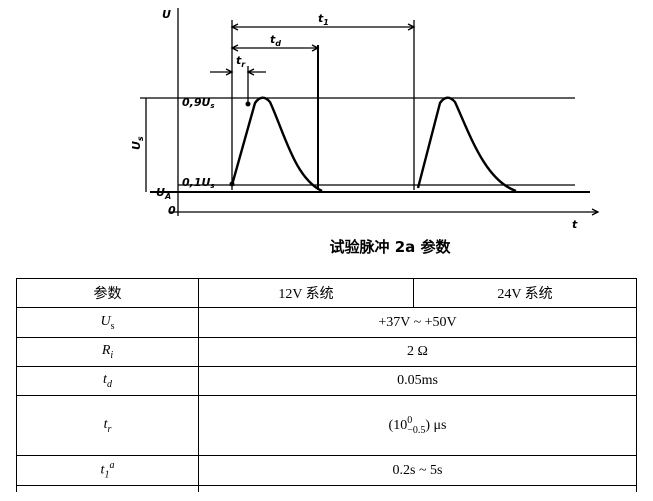  I want to click on value-cell: 0.05ms, so click(417, 381).